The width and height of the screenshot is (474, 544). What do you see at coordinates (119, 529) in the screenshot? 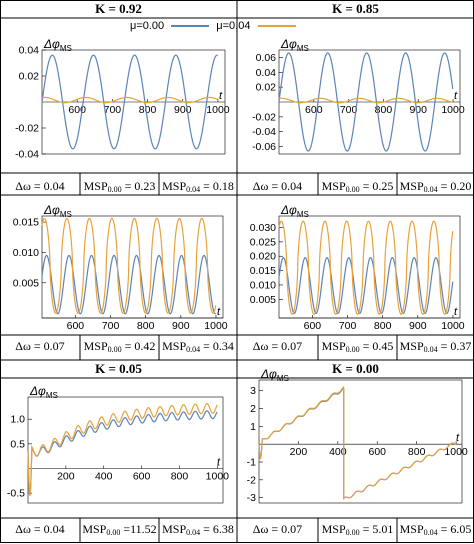
I see `caption-cell: MSP0.00 =11.52` at bounding box center [119, 529].